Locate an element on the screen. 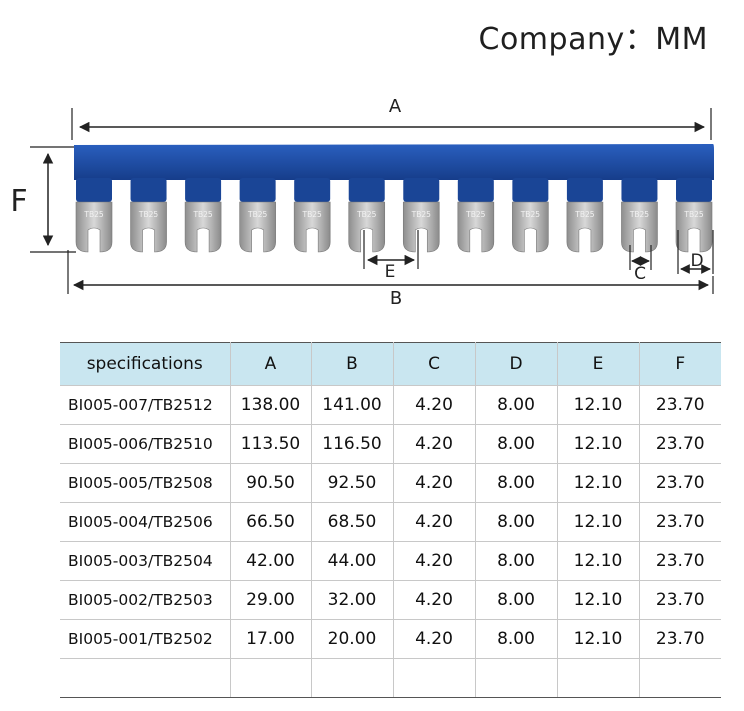 Image resolution: width=744 pixels, height=711 pixels. header-d: D is located at coordinates (516, 364).